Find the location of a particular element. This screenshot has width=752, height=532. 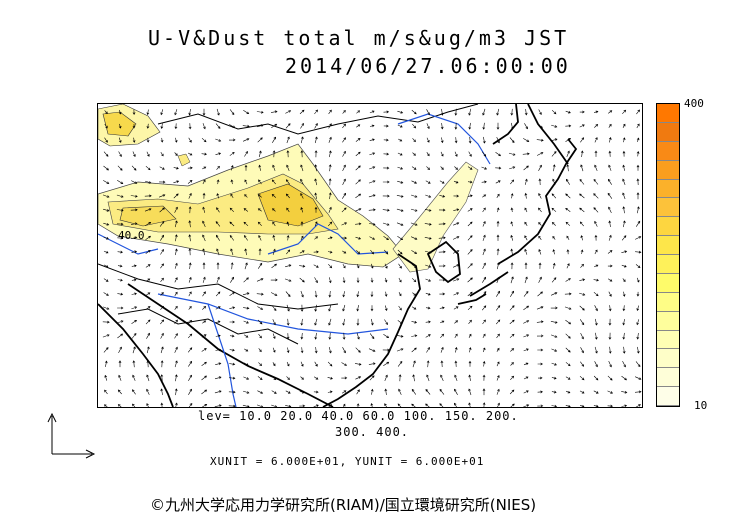

colorbar-min-label: 10 is located at coordinates (701, 405).